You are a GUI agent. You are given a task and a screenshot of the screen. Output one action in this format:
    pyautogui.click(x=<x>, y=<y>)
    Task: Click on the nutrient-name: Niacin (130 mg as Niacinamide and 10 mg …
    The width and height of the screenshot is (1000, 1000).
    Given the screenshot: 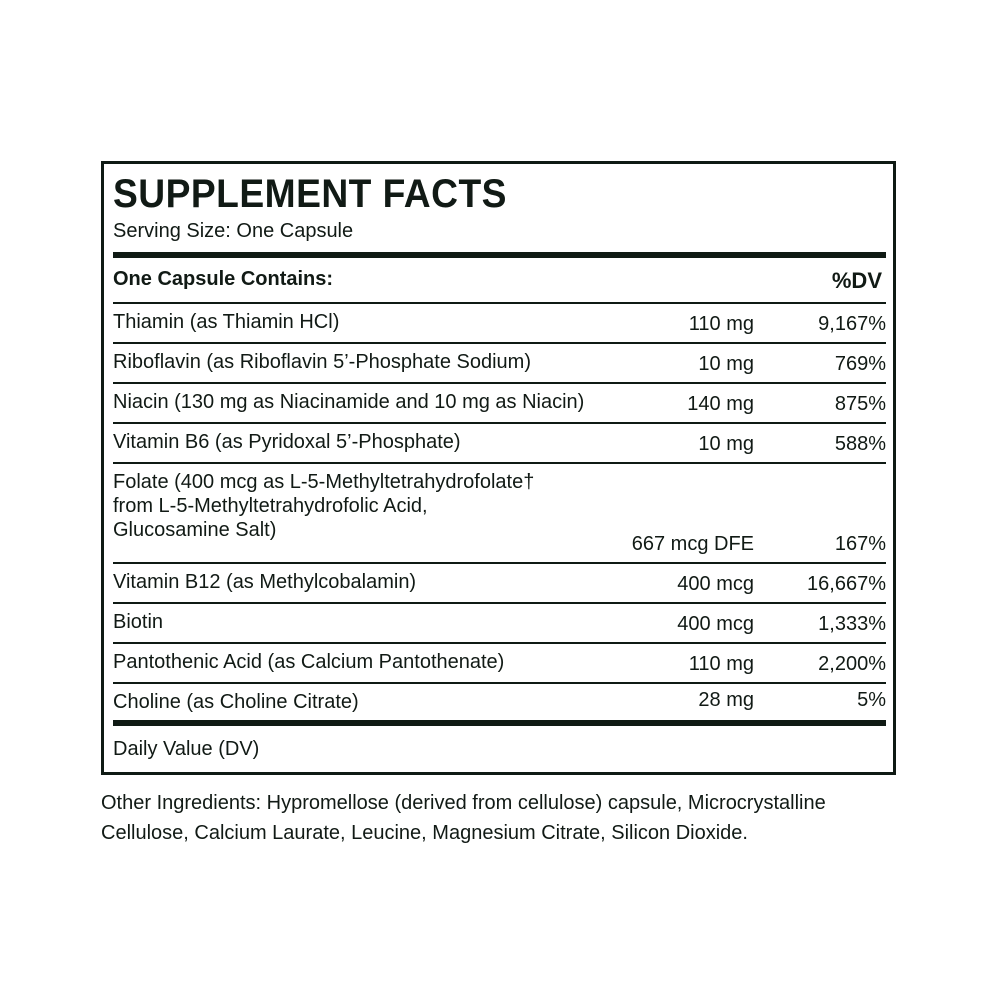 What is the action you would take?
    pyautogui.click(x=349, y=402)
    